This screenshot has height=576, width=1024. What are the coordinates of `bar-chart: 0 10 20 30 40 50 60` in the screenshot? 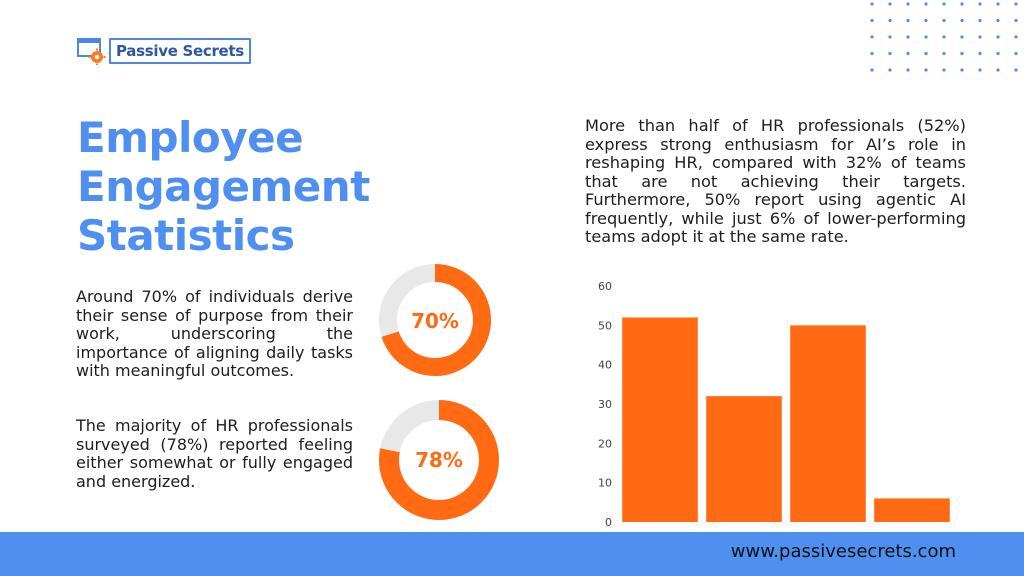 It's located at (774, 404).